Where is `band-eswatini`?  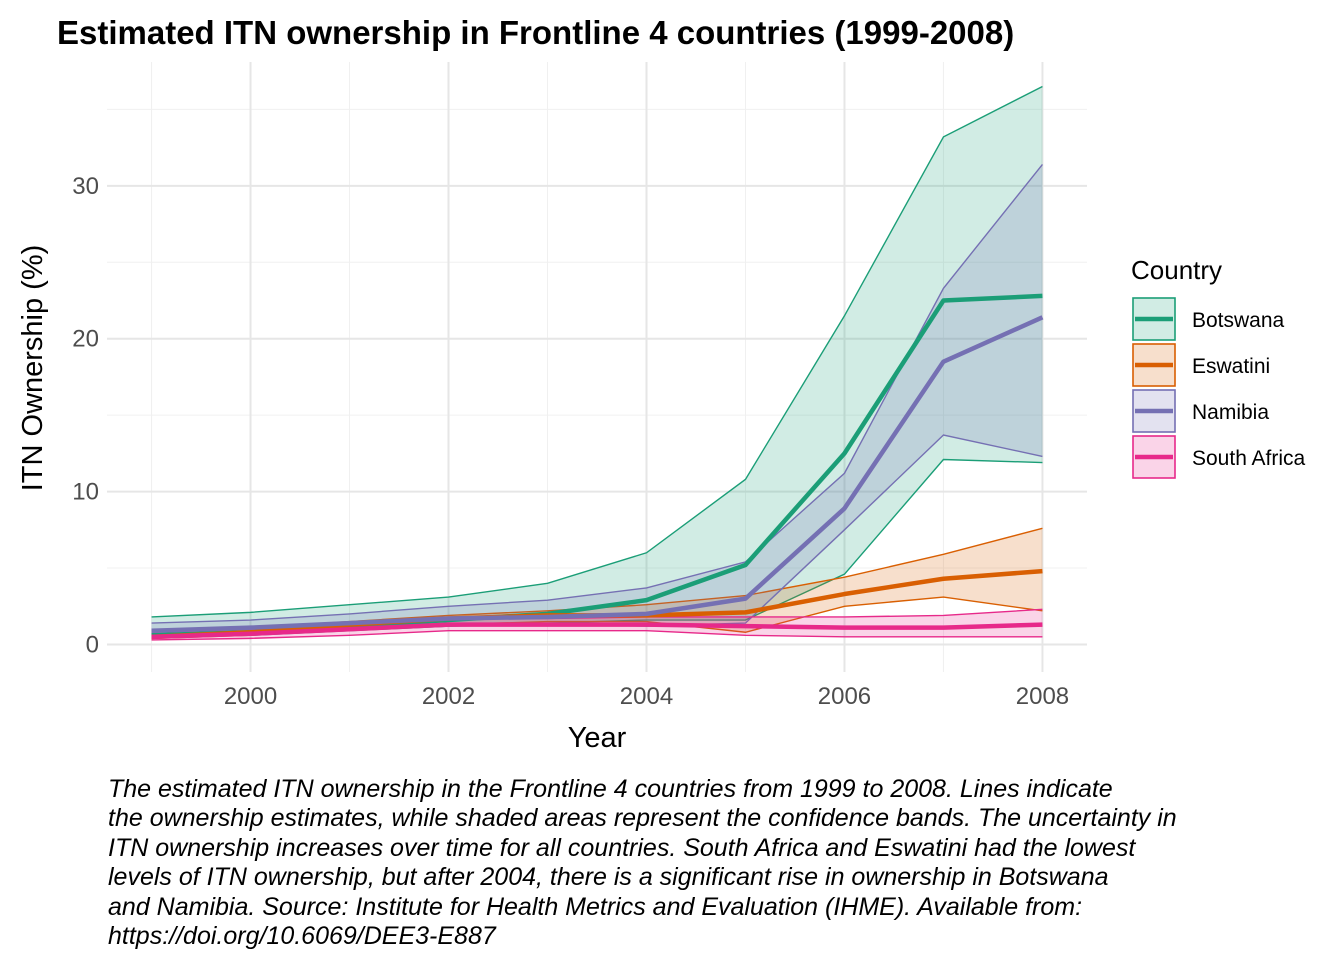 band-eswatini is located at coordinates (597, 583).